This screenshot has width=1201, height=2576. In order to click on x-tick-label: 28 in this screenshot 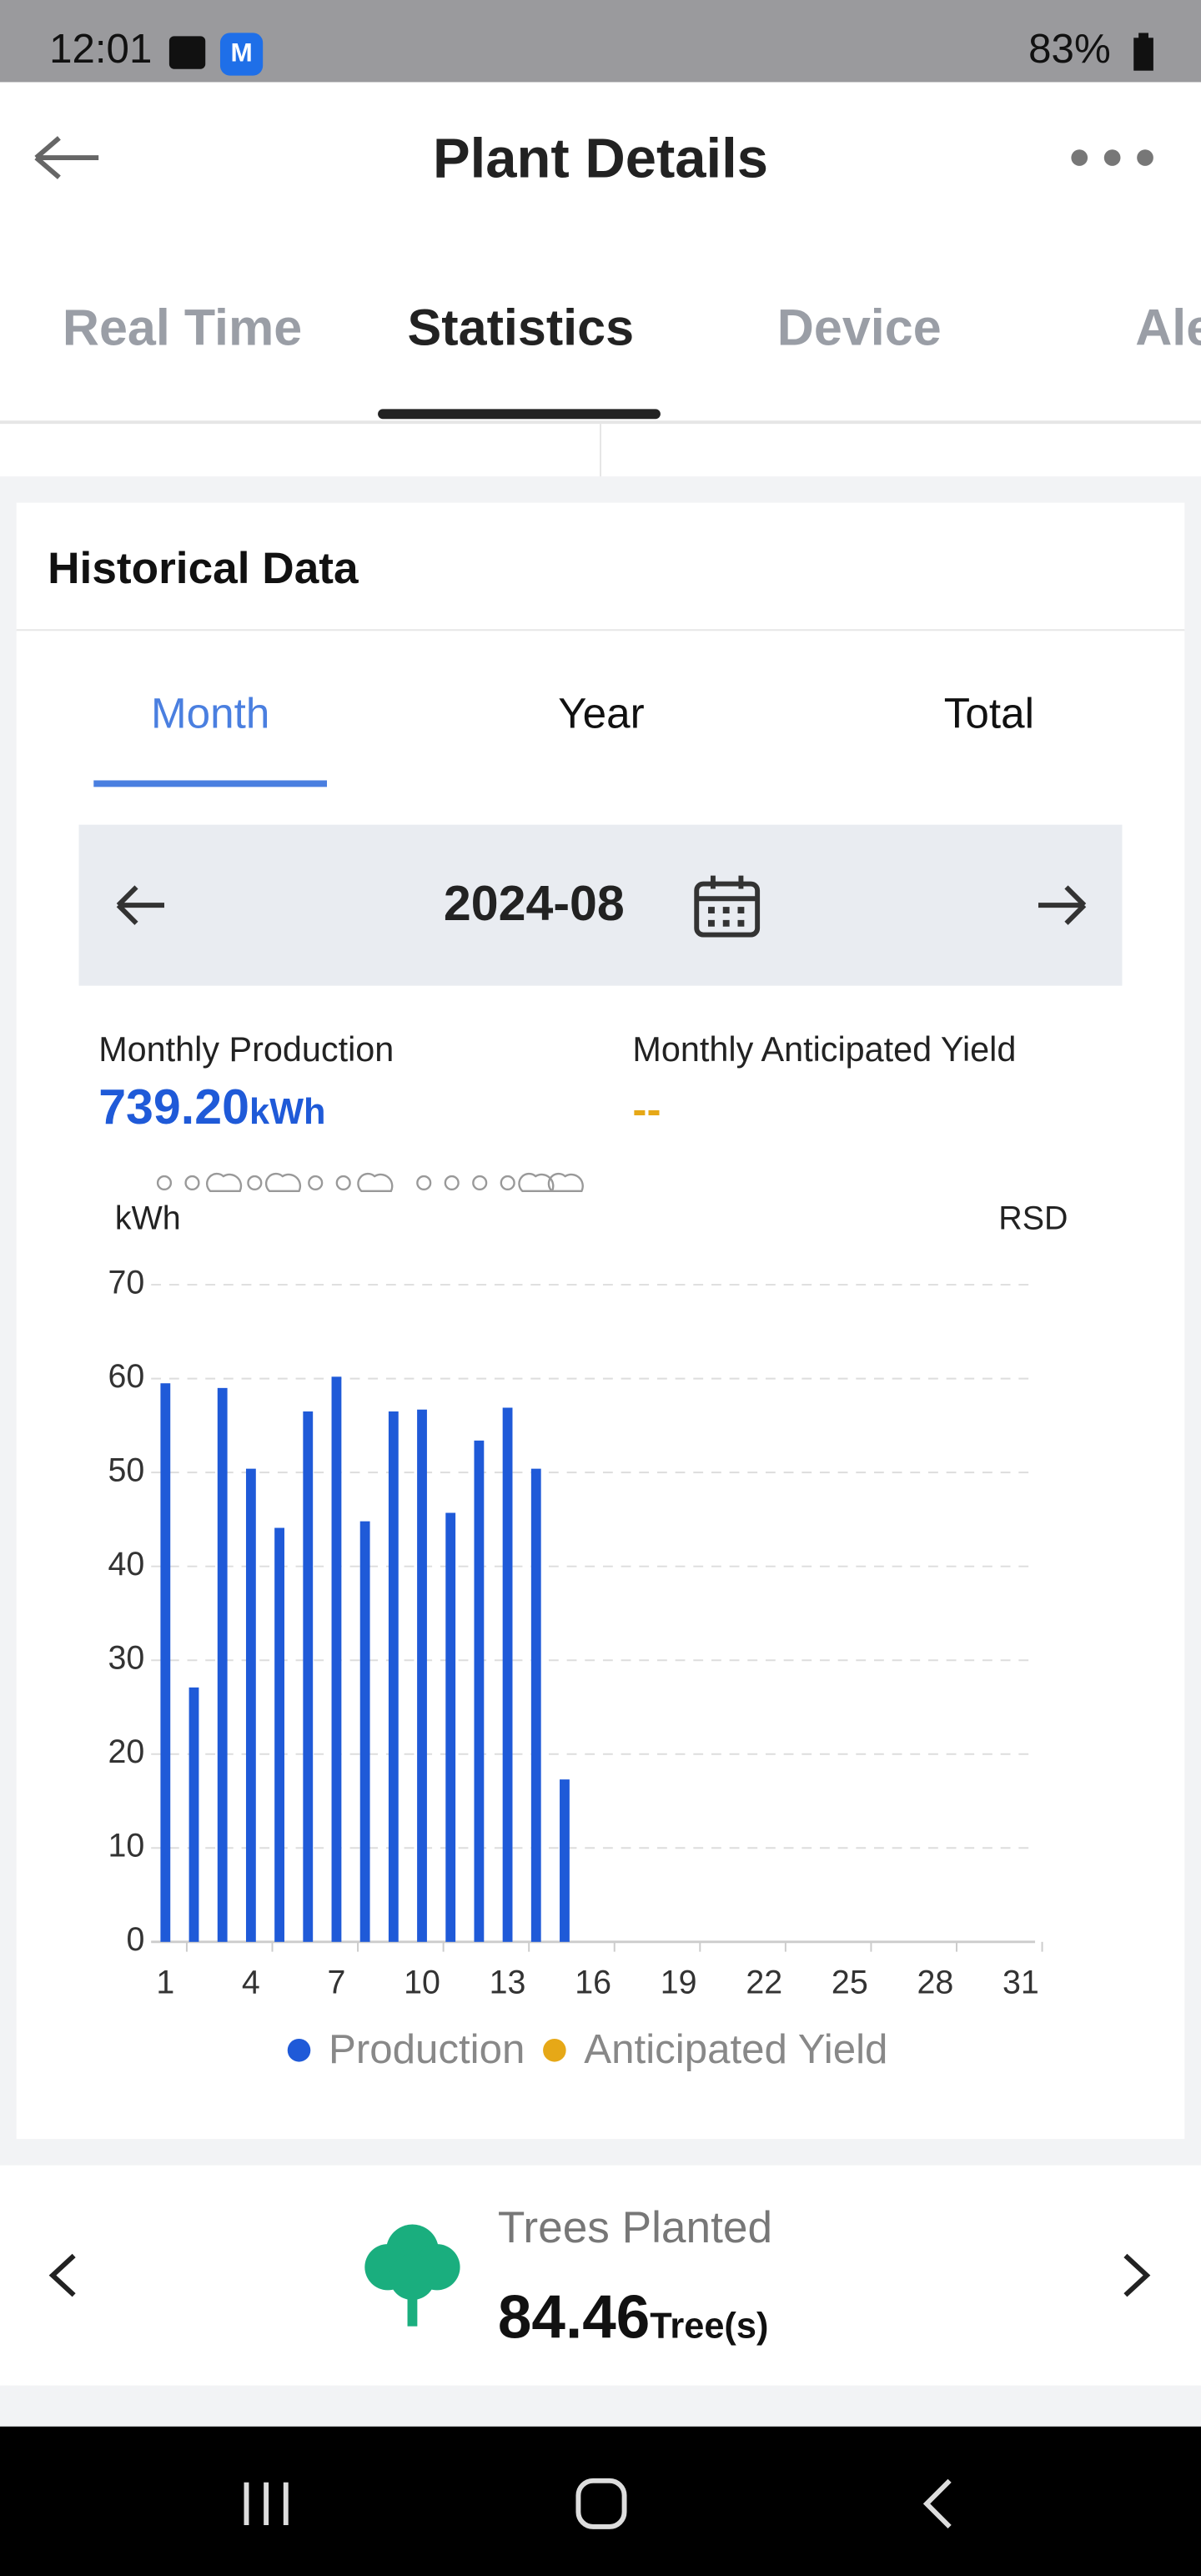, I will do `click(935, 1982)`.